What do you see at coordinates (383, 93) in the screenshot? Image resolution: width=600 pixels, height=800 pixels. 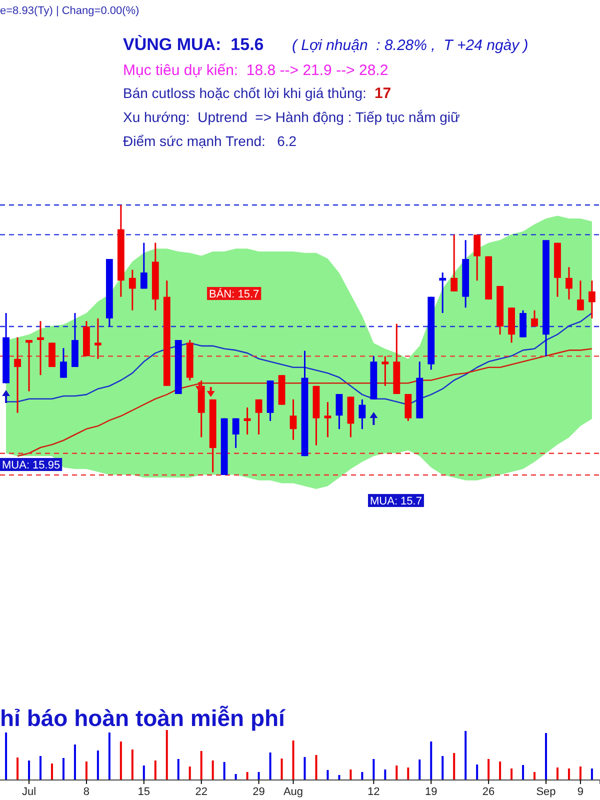 I see `text: 17` at bounding box center [383, 93].